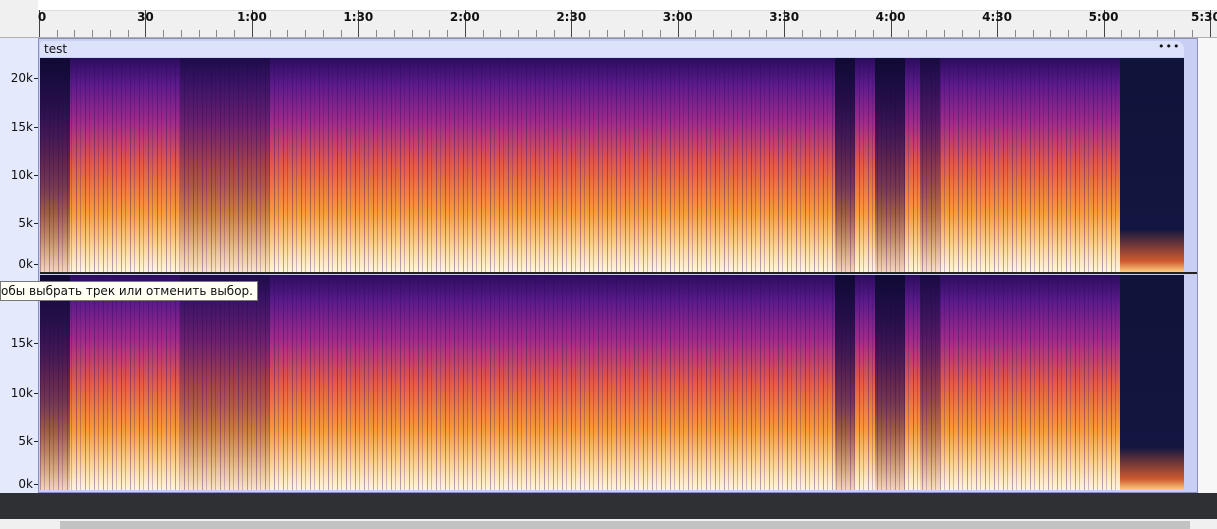 Image resolution: width=1217 pixels, height=529 pixels. What do you see at coordinates (618, 273) in the screenshot?
I see `channel-separator` at bounding box center [618, 273].